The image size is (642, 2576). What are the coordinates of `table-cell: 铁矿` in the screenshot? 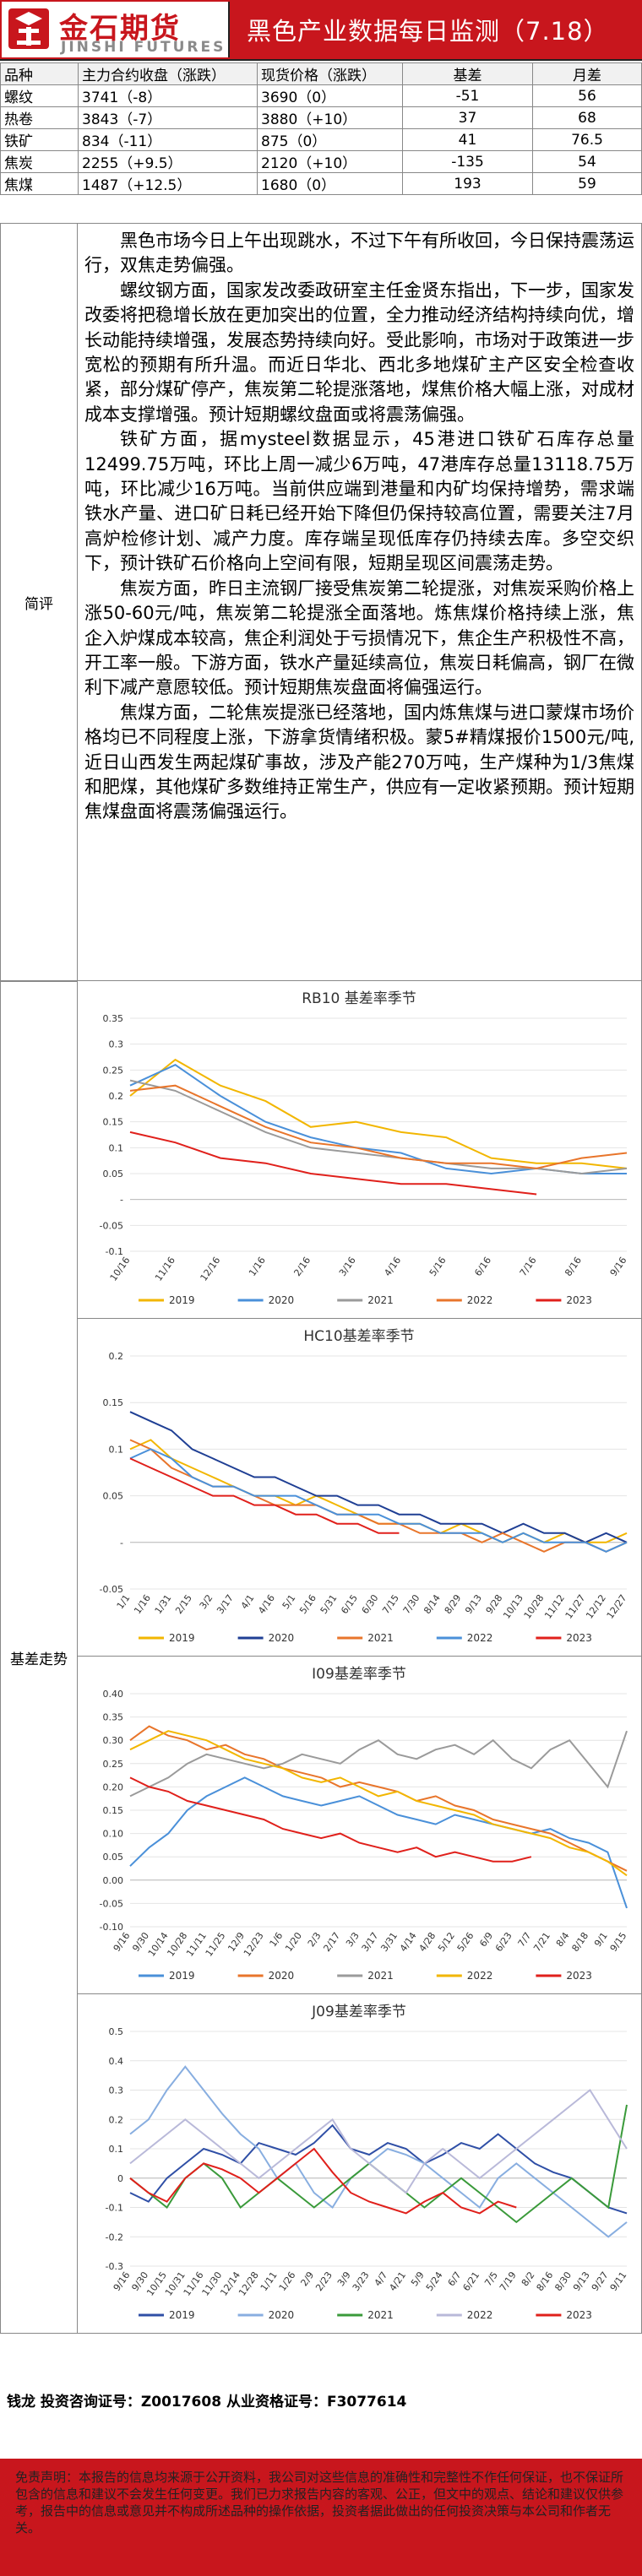 It's located at (39, 140).